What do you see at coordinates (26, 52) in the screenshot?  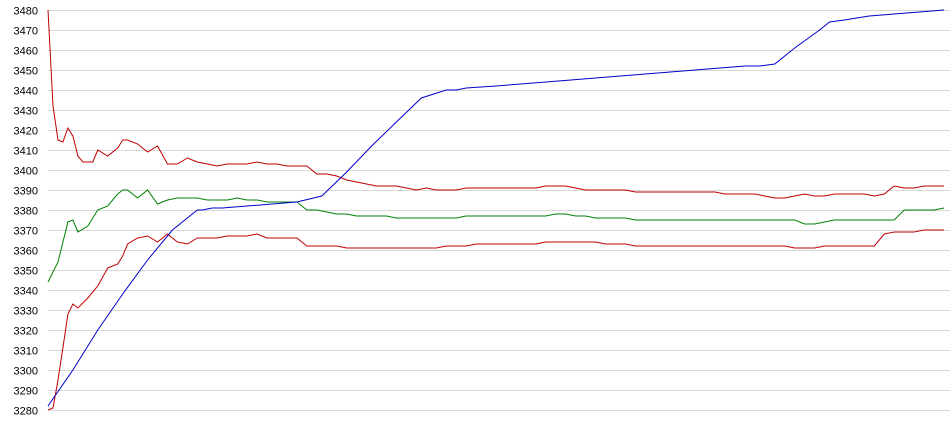 I see `y-tick-label-3460: 3460` at bounding box center [26, 52].